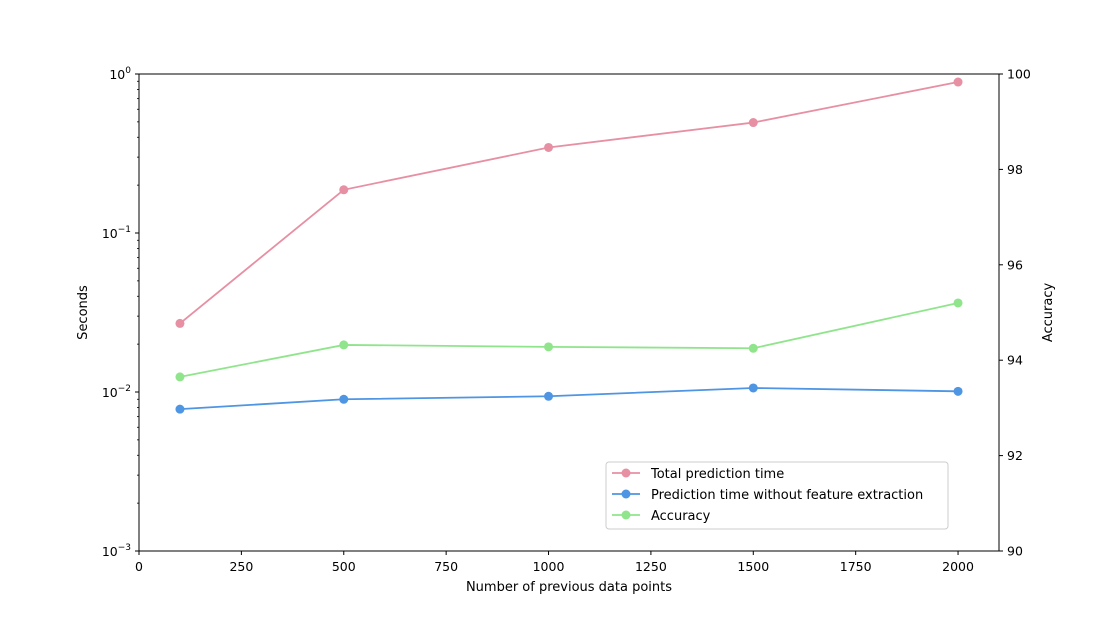 The height and width of the screenshot is (619, 1110). I want to click on x-tick-label: 250, so click(241, 566).